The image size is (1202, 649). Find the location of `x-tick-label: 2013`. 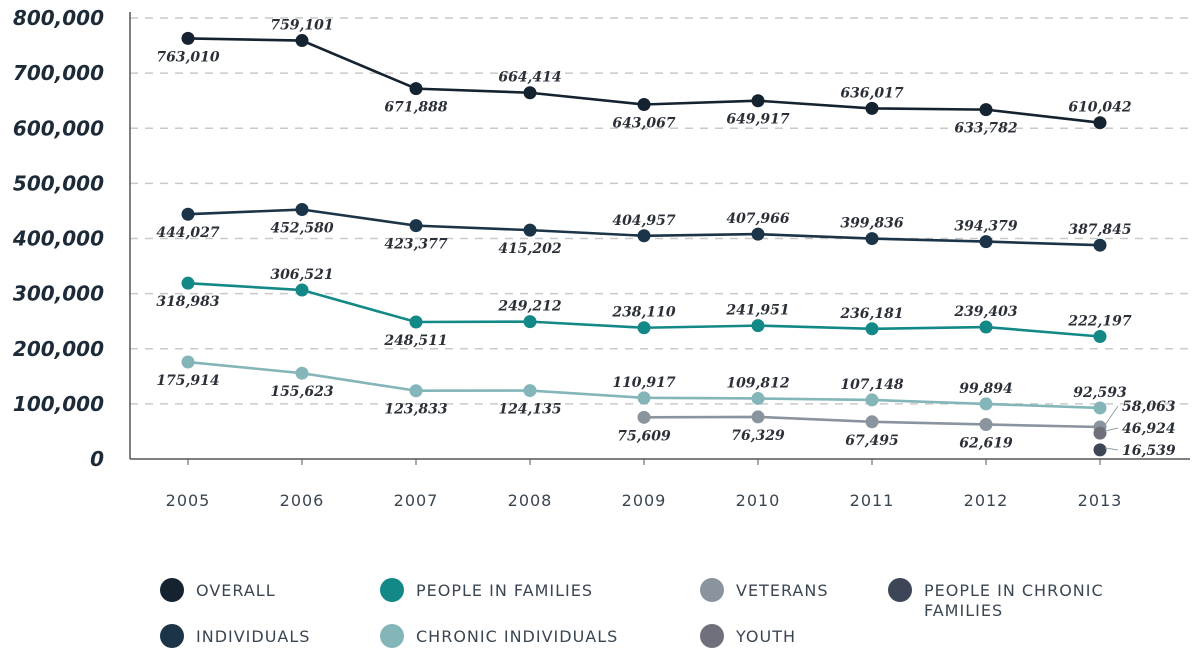

x-tick-label: 2013 is located at coordinates (1100, 500).